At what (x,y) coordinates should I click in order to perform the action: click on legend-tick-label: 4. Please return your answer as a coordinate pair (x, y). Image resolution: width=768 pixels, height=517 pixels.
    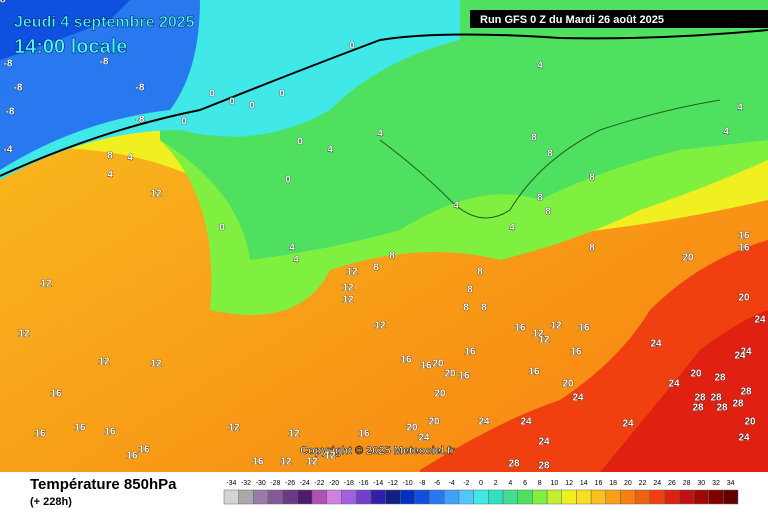
    Looking at the image, I should click on (510, 483).